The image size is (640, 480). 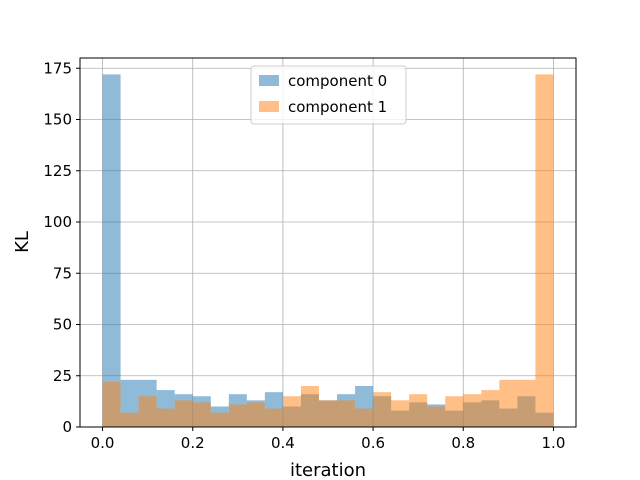 What do you see at coordinates (328, 470) in the screenshot?
I see `x-axis-label: iteration` at bounding box center [328, 470].